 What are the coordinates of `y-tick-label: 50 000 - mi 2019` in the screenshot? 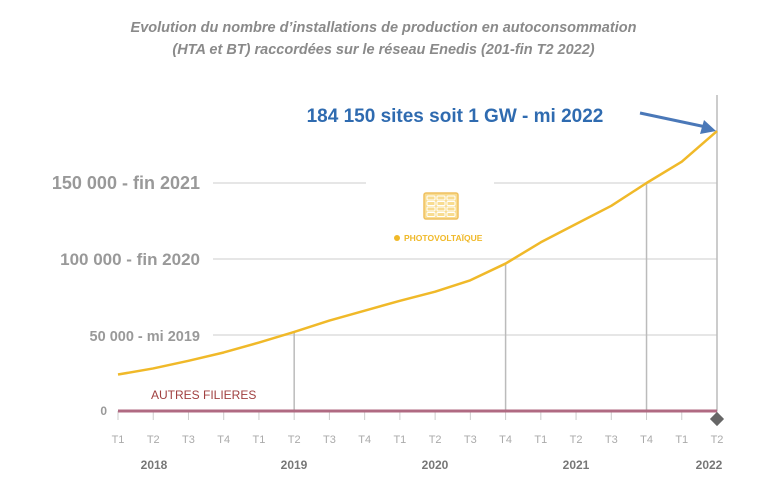 It's located at (145, 337).